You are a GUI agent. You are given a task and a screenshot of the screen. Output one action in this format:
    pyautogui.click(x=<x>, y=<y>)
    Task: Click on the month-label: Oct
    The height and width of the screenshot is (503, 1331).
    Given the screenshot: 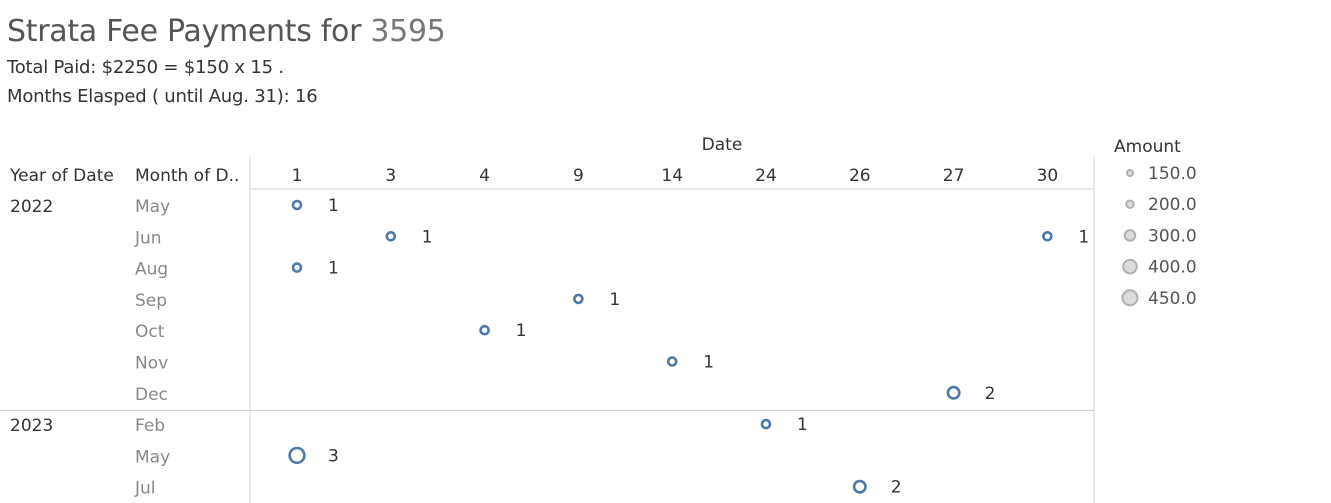 What is the action you would take?
    pyautogui.click(x=150, y=332)
    